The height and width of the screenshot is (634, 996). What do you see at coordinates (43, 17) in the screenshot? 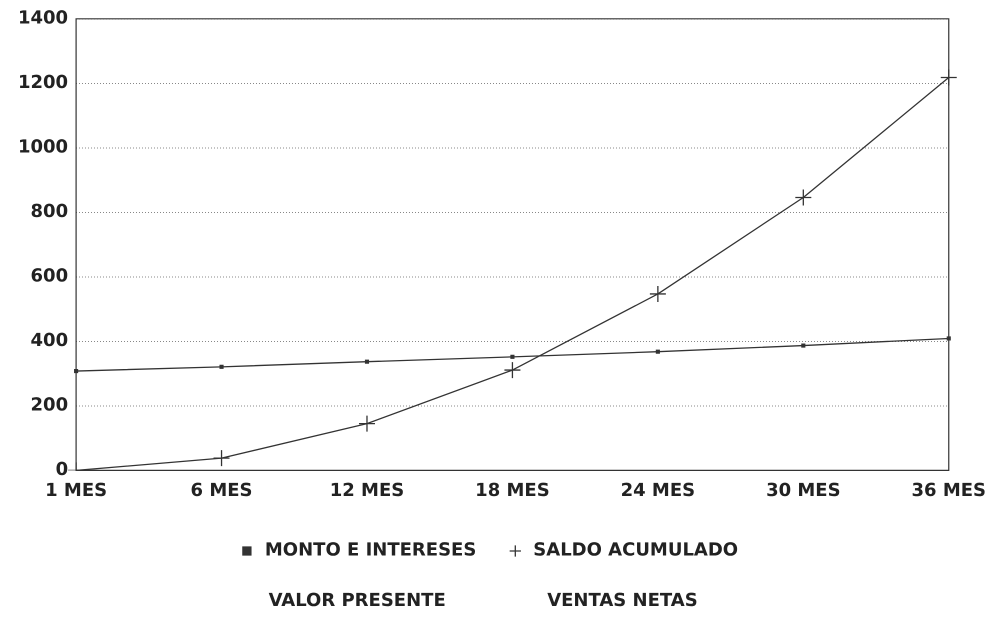
I see `y-tick-label: 1400` at bounding box center [43, 17].